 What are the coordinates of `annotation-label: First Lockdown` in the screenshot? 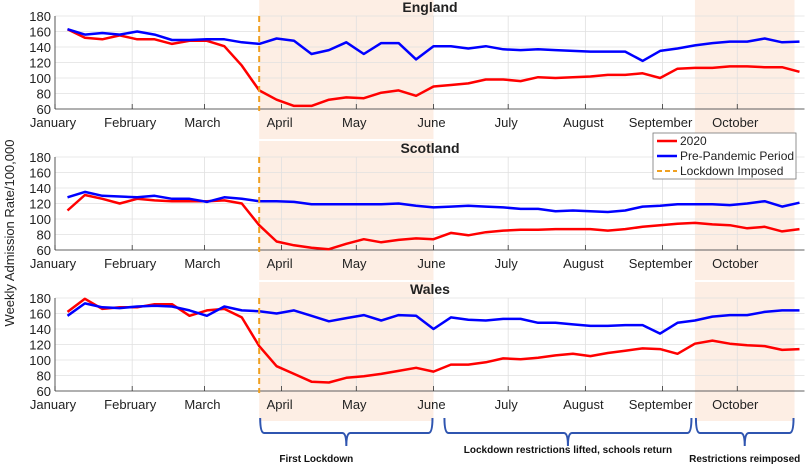 It's located at (316, 459).